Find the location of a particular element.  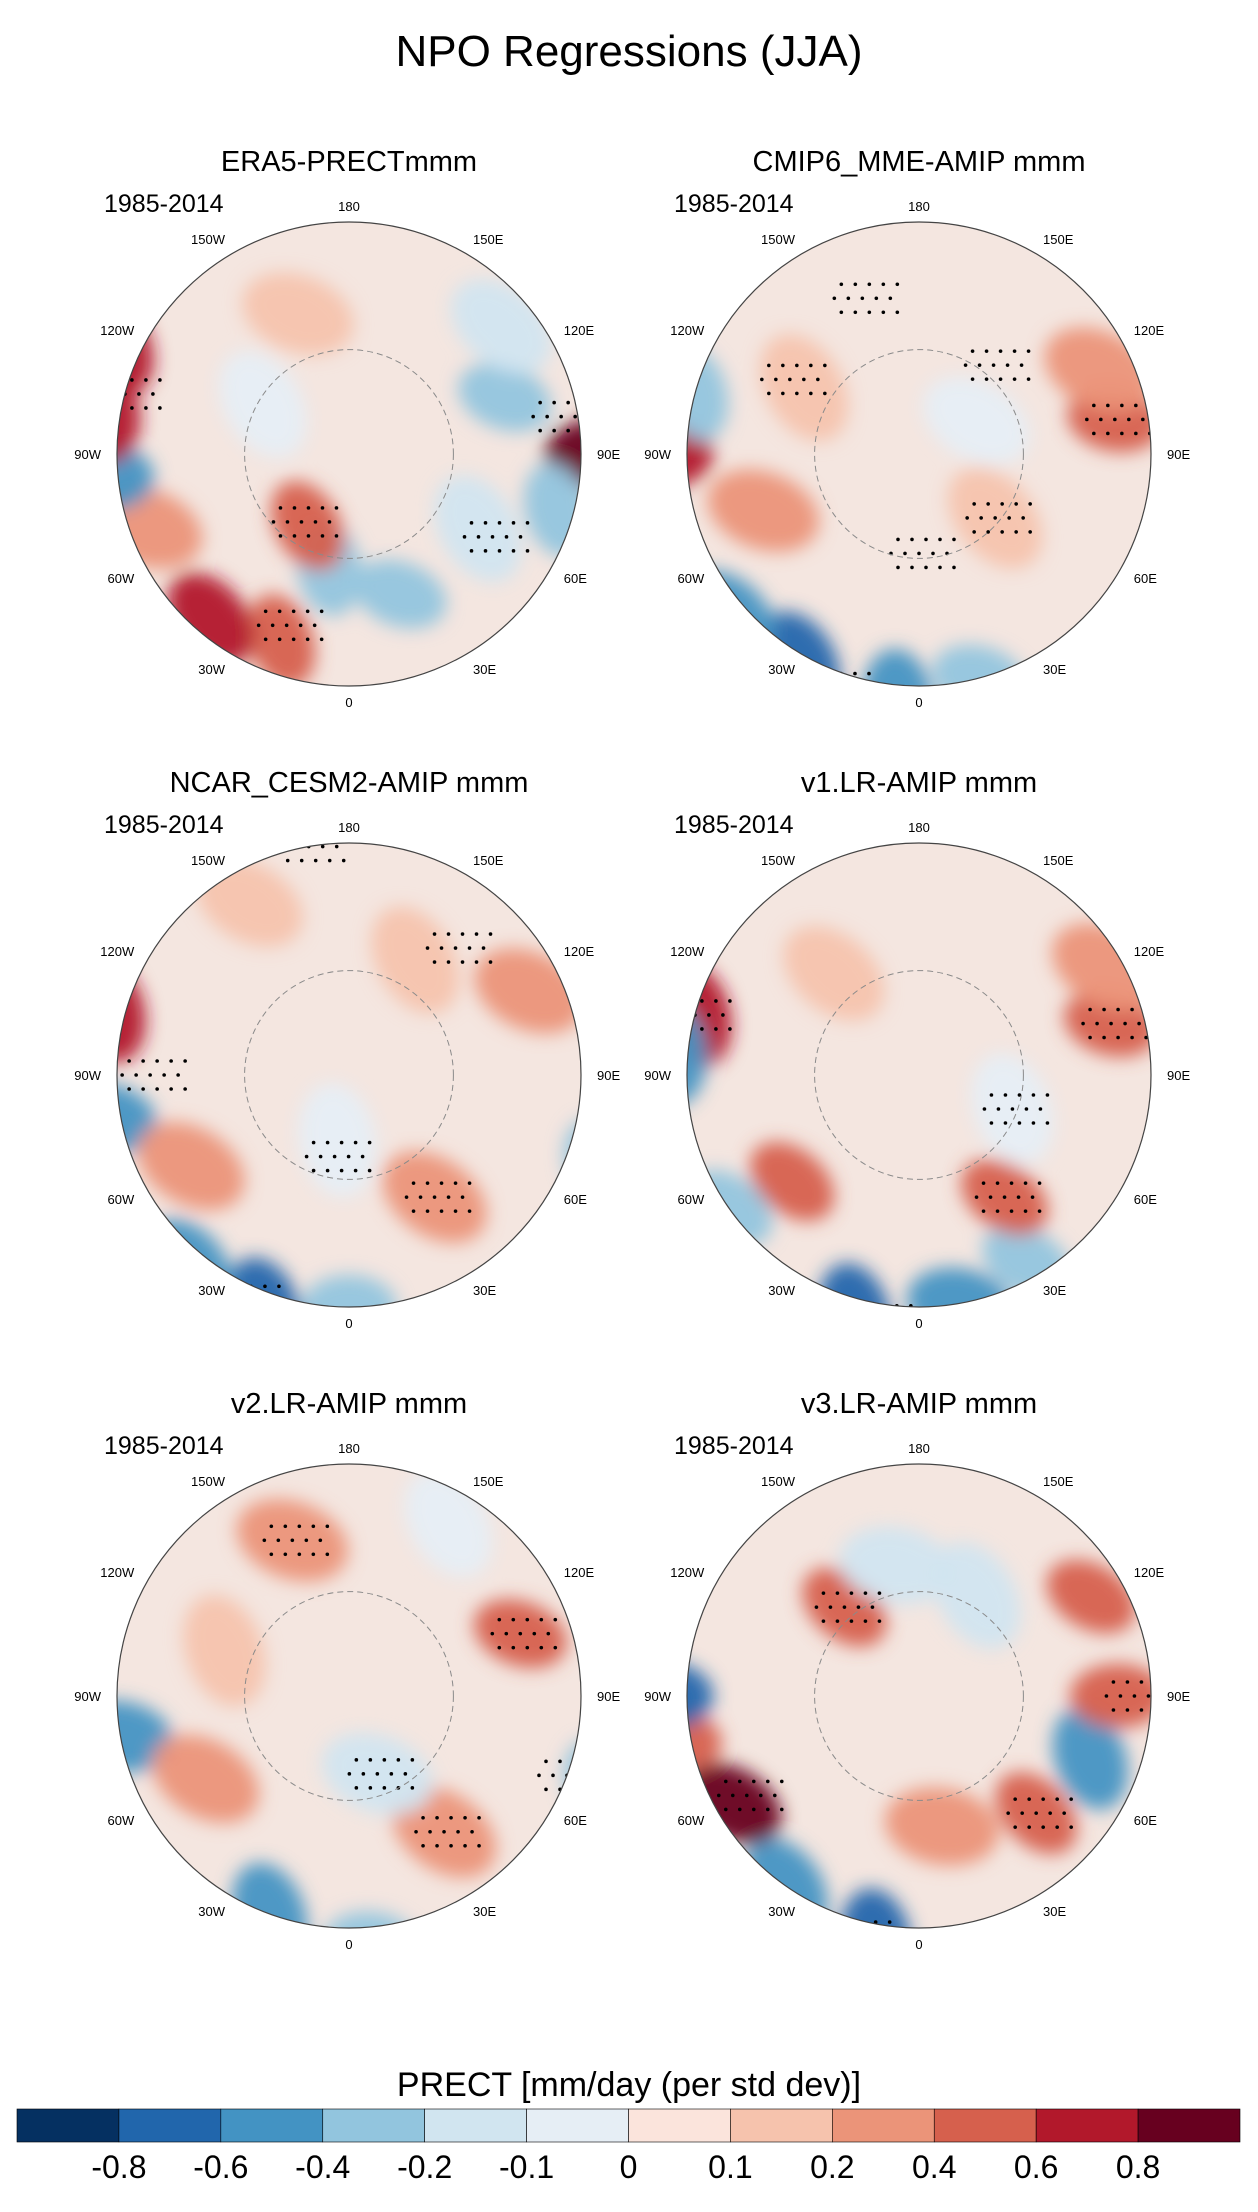

longitude-label: 180 is located at coordinates (349, 1448).